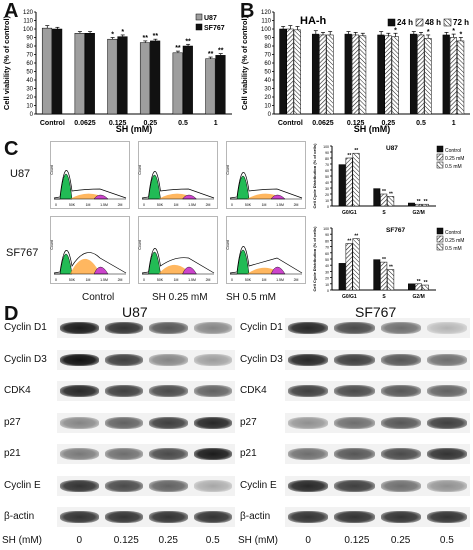 The image size is (473, 550). Describe the element at coordinates (258, 540) in the screenshot. I see `dose-axis-label-sf767: SH (mM)` at that location.